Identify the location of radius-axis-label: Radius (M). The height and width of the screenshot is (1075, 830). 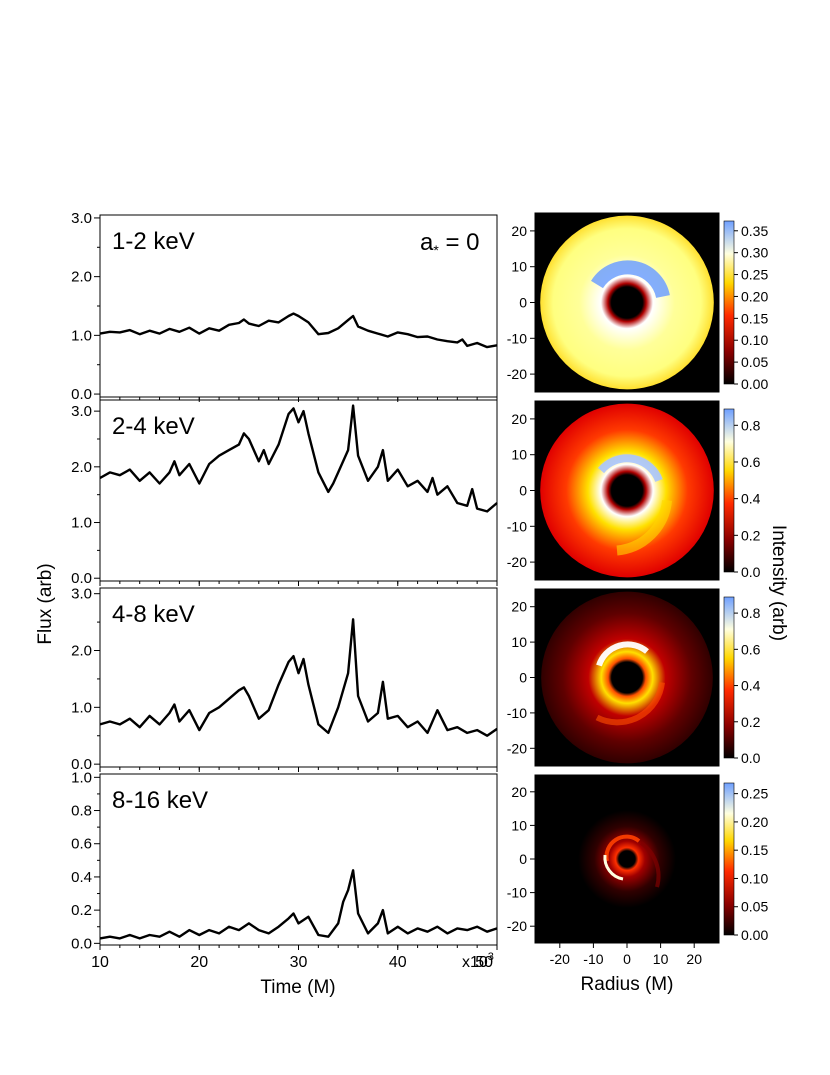
(627, 984).